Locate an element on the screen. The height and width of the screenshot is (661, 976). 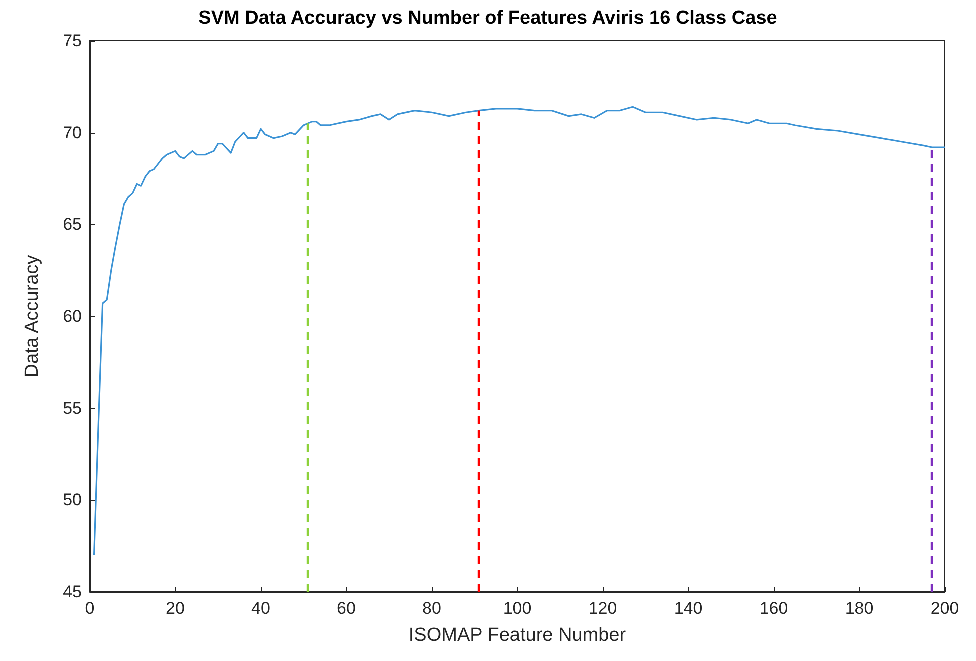
x-tick-label: 40 is located at coordinates (261, 608).